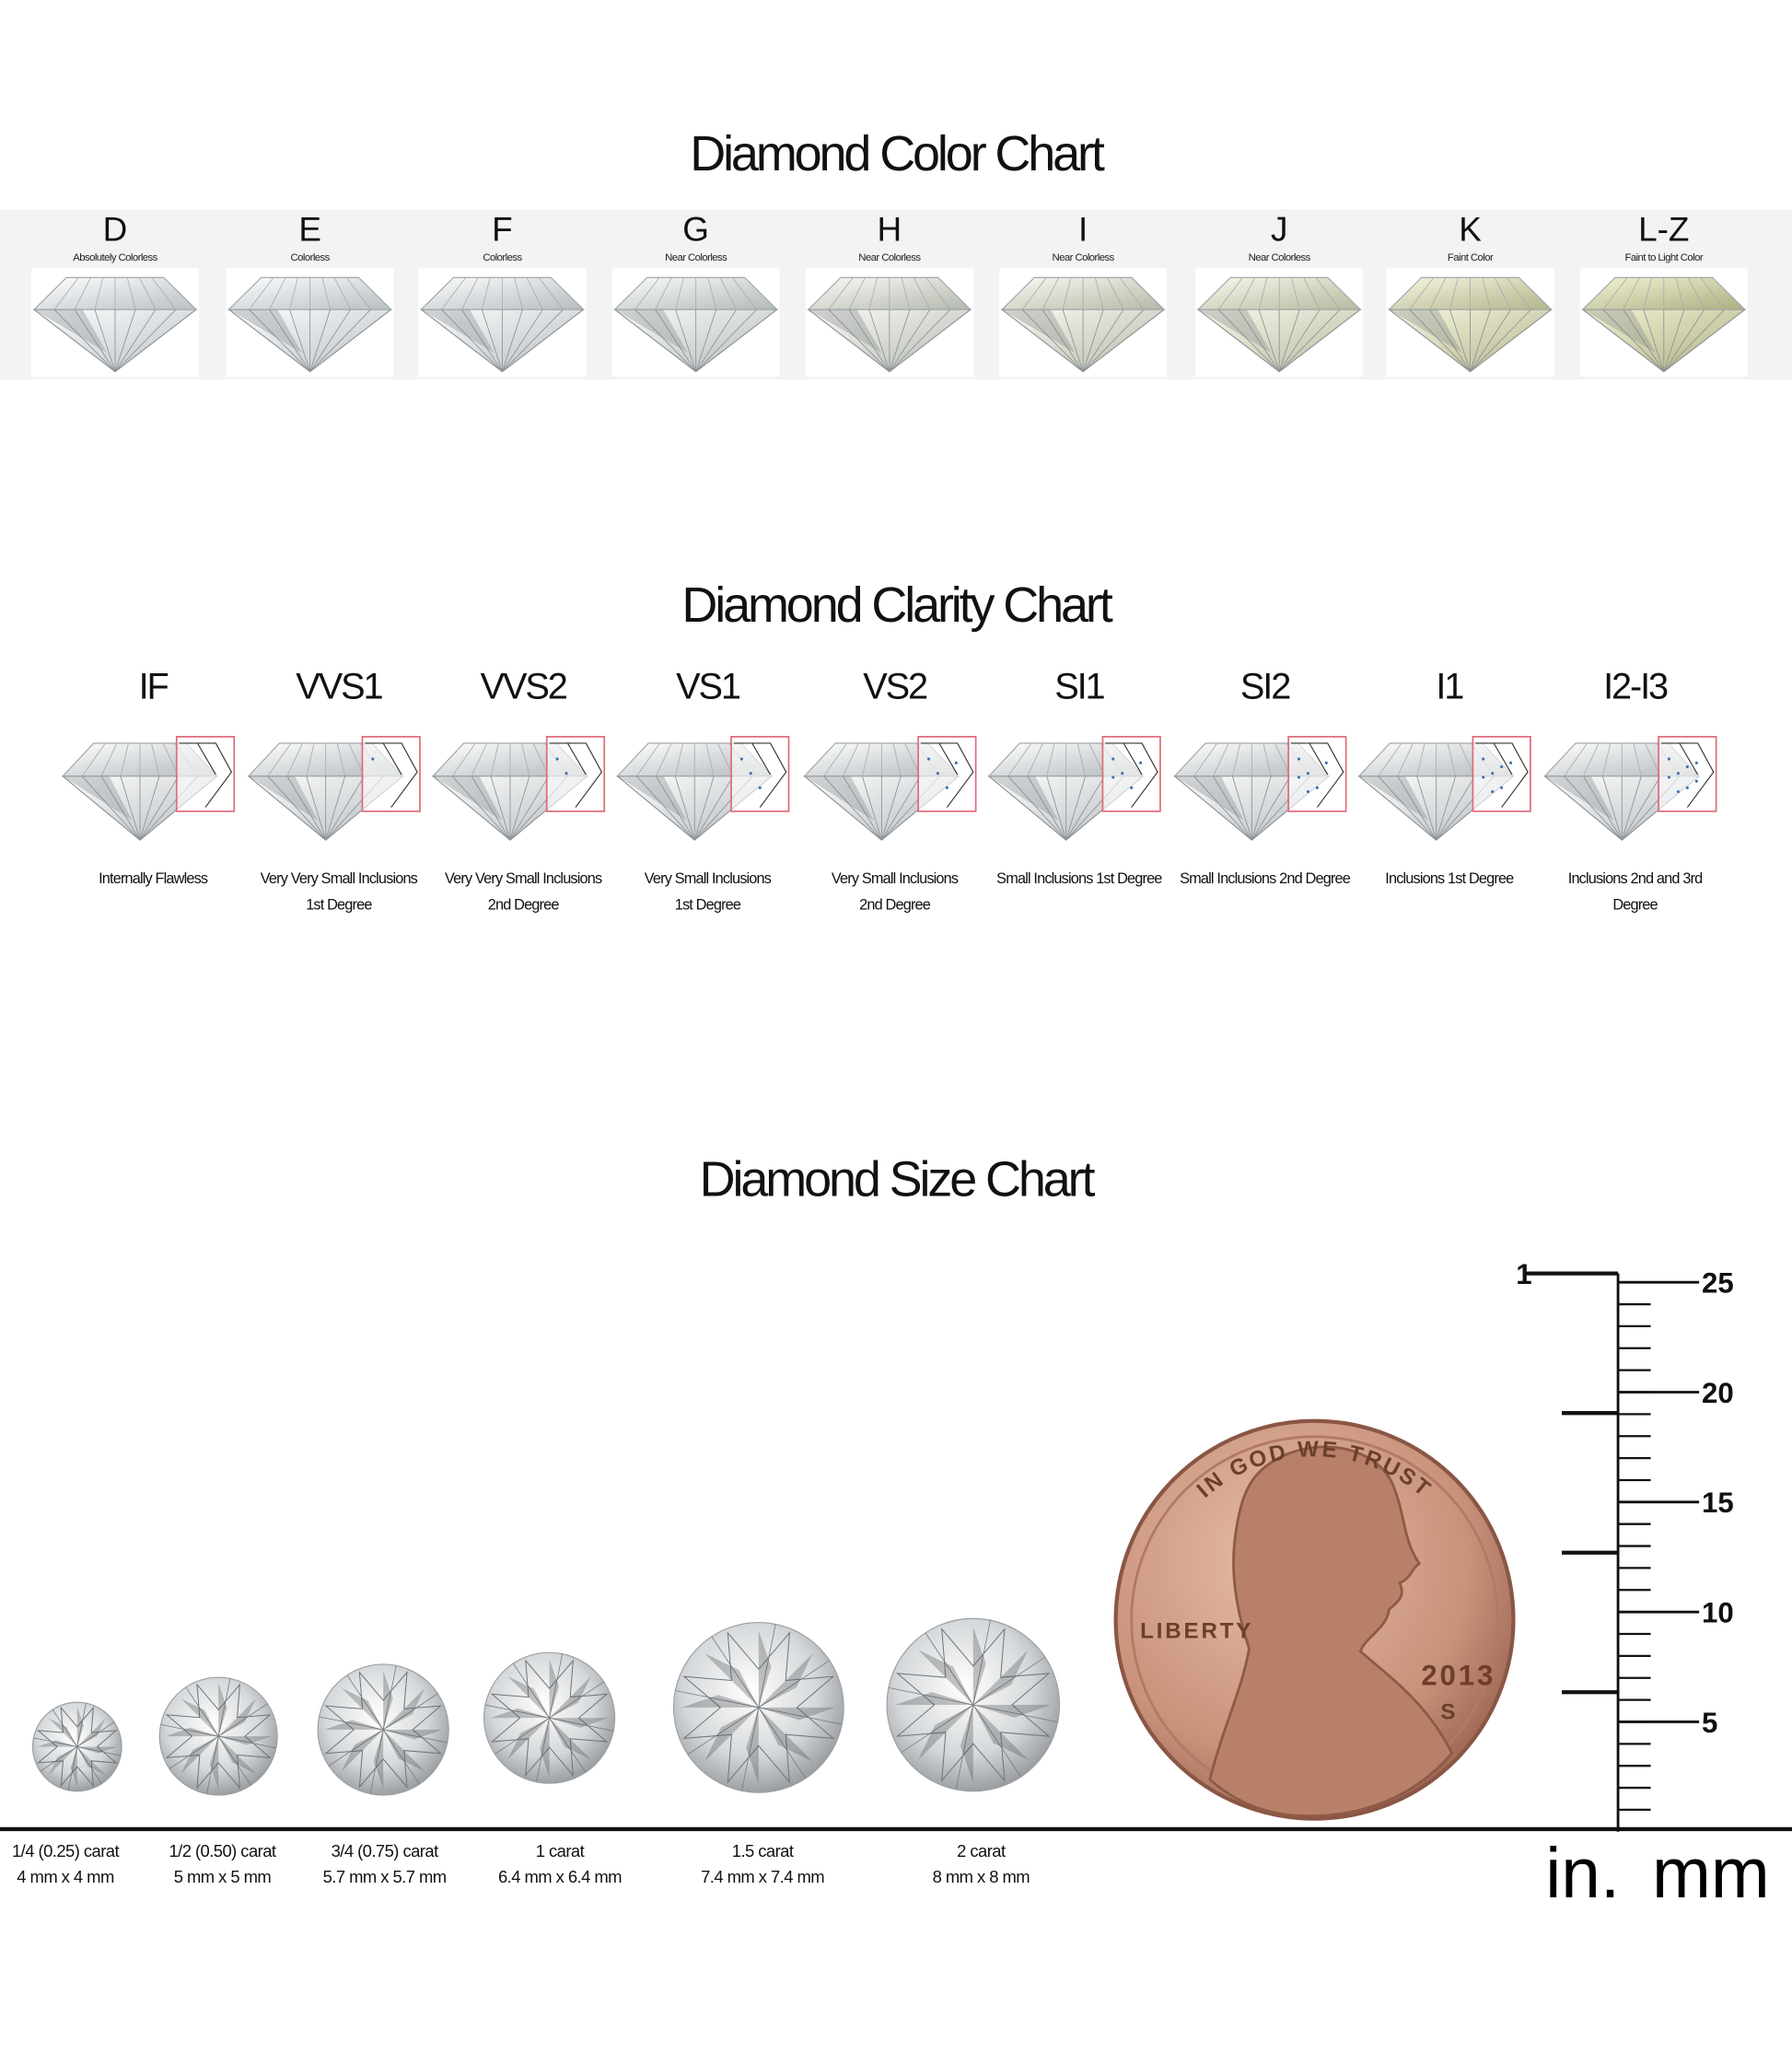 This screenshot has height=2053, width=1792. Describe the element at coordinates (1331, 1632) in the screenshot. I see `lincoln-profile` at that location.